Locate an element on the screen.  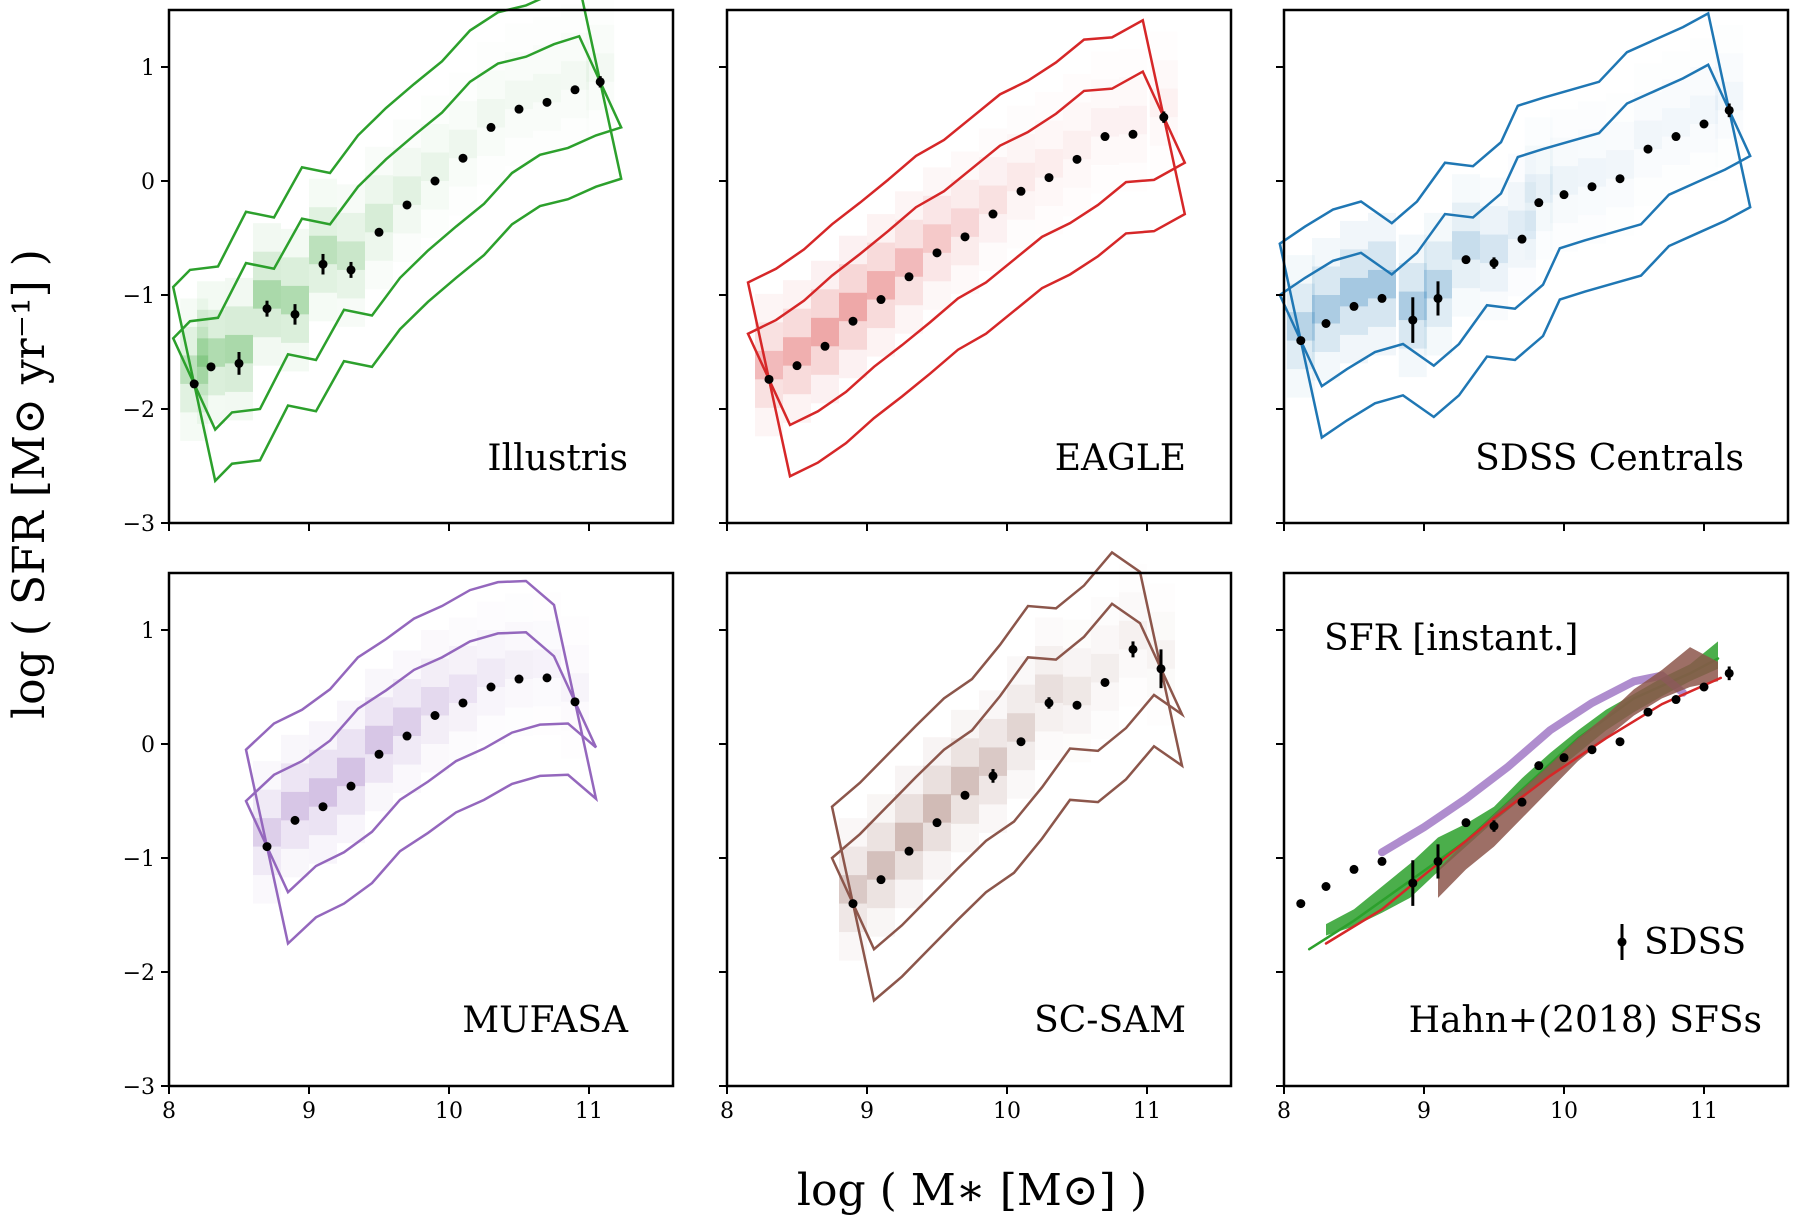
legend-marker-point is located at coordinates (1622, 942).